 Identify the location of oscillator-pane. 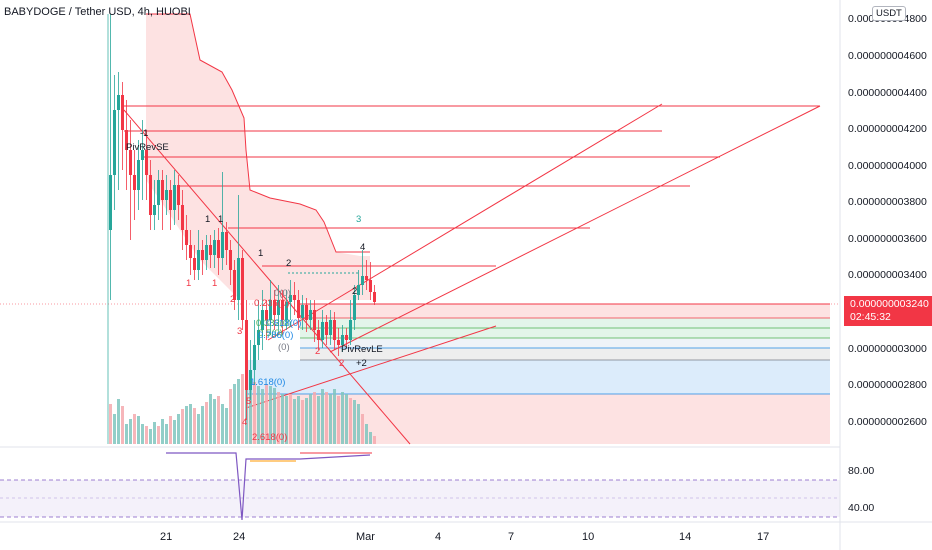
(420, 486).